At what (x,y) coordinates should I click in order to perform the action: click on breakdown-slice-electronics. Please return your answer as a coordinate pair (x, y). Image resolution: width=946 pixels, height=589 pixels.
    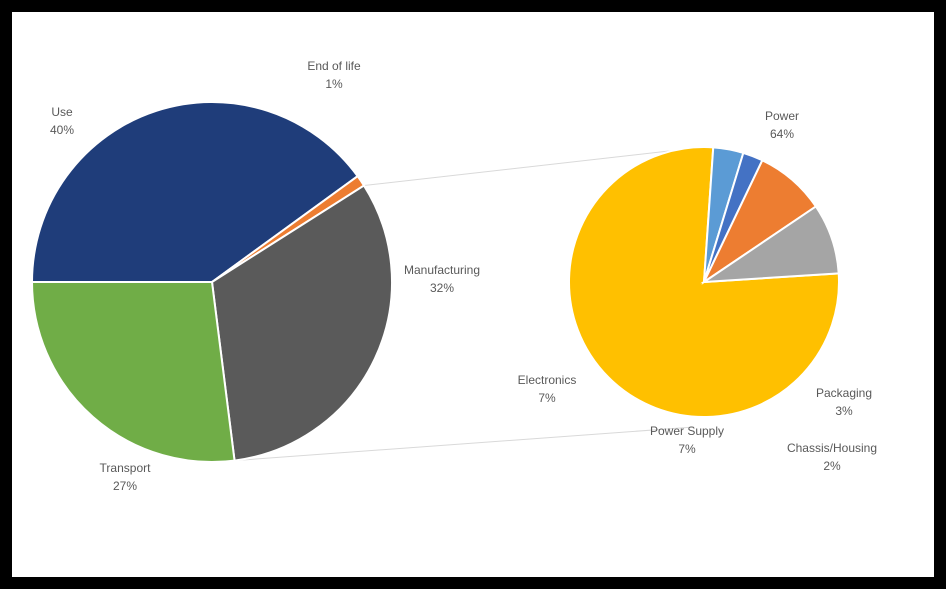
    Looking at the image, I should click on (770, 244).